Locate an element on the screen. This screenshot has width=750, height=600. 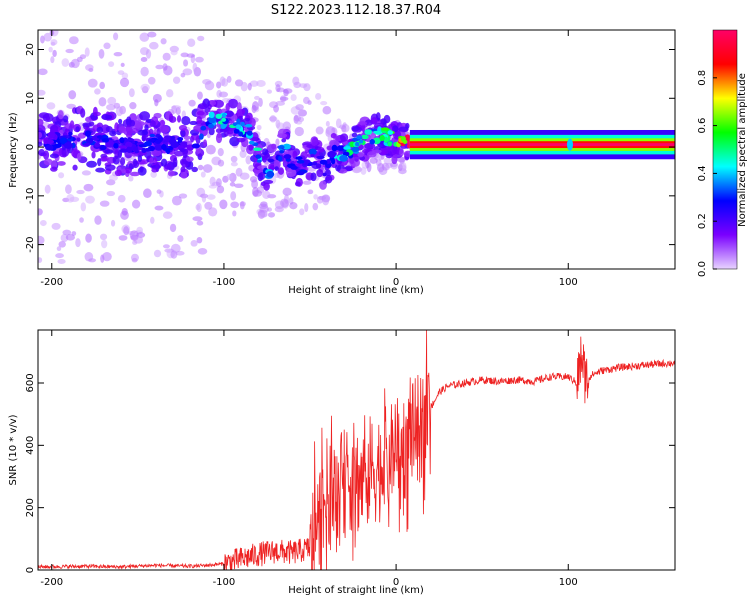
spectrogram-y-label: Frequency (Hz) is located at coordinates (13, 150).